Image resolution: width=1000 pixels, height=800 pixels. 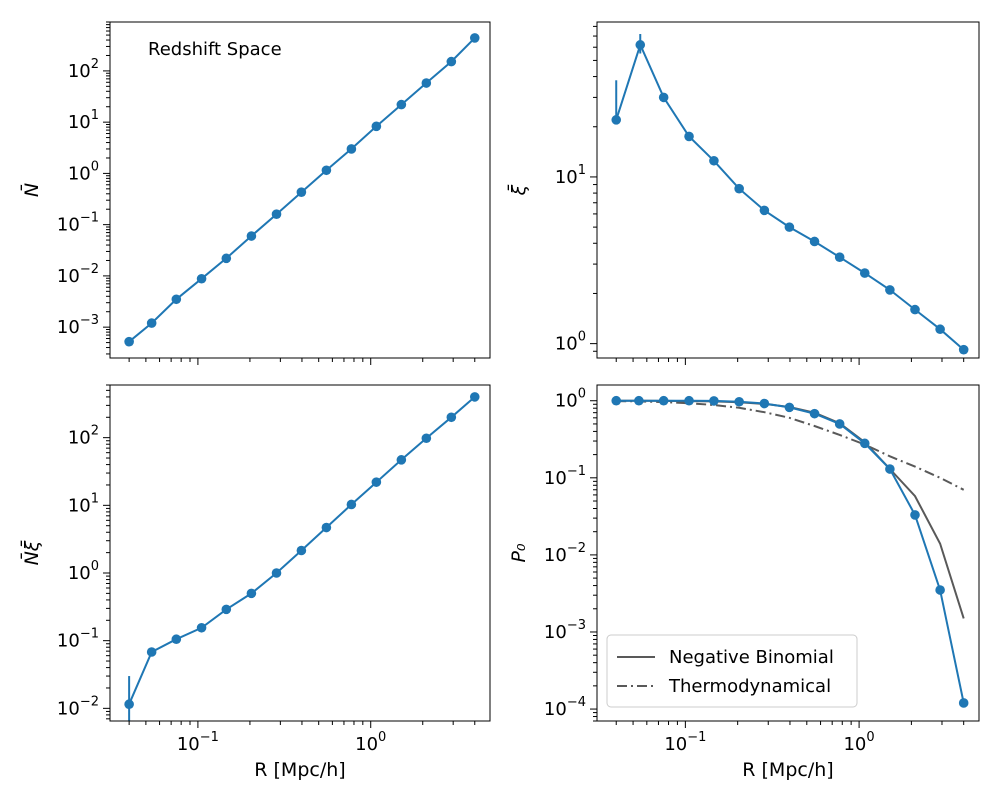 What do you see at coordinates (751, 657) in the screenshot?
I see `legend-label: Negative Binomial` at bounding box center [751, 657].